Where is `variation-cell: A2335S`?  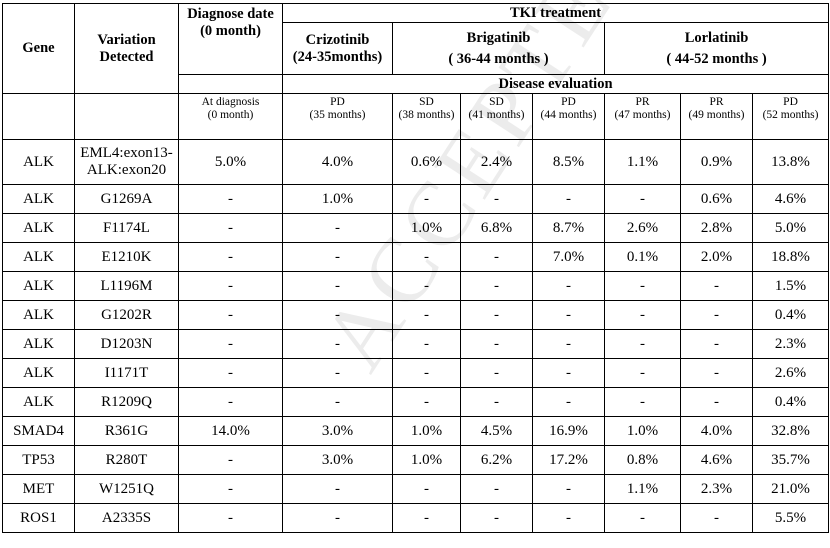
variation-cell: A2335S is located at coordinates (126, 518).